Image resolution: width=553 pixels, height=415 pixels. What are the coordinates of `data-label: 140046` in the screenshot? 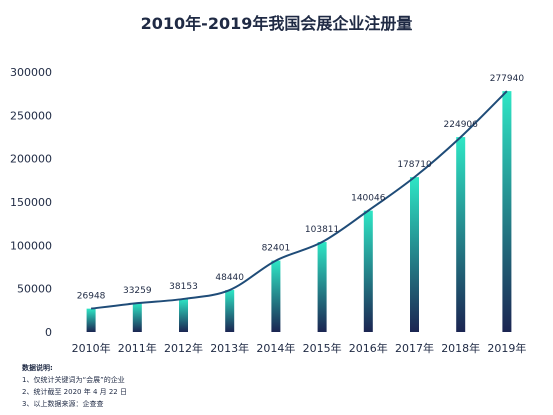 It's located at (368, 199).